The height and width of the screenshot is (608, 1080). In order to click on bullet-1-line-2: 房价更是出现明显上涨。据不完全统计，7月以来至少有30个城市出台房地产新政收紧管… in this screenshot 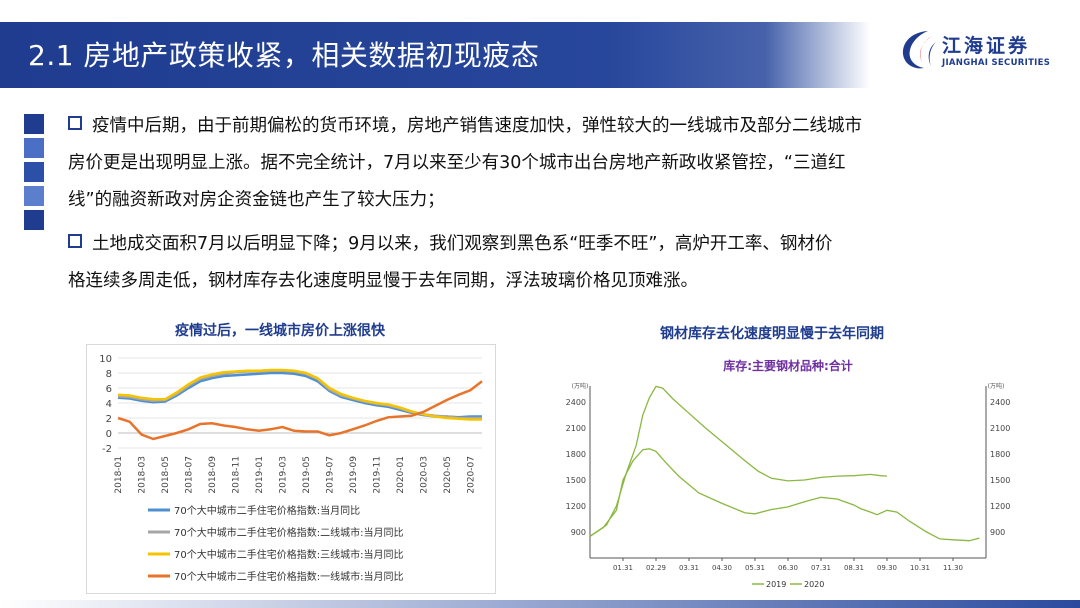, I will do `click(457, 163)`.